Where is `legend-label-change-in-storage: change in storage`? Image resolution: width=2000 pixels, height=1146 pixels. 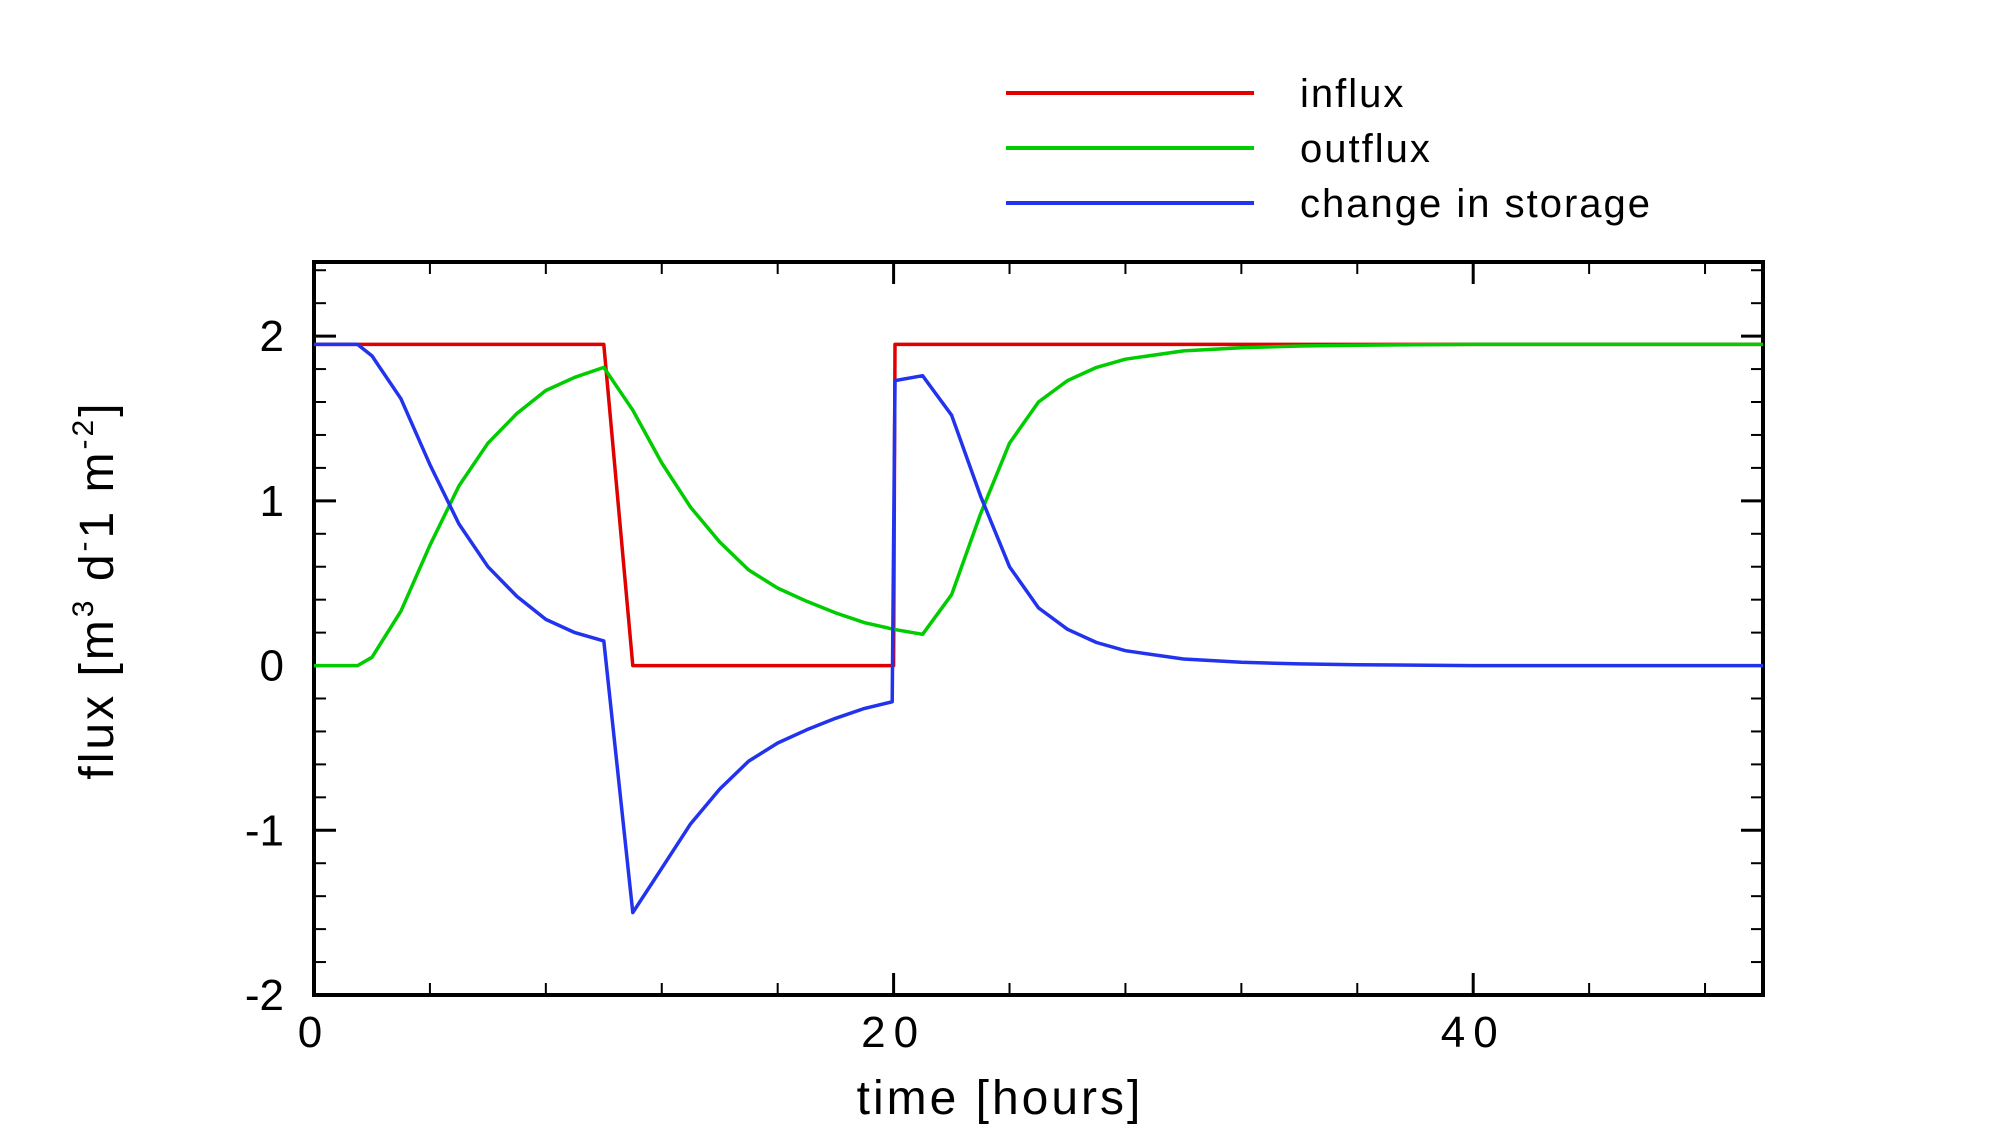
legend-label-change-in-storage: change in storage is located at coordinates (1476, 204).